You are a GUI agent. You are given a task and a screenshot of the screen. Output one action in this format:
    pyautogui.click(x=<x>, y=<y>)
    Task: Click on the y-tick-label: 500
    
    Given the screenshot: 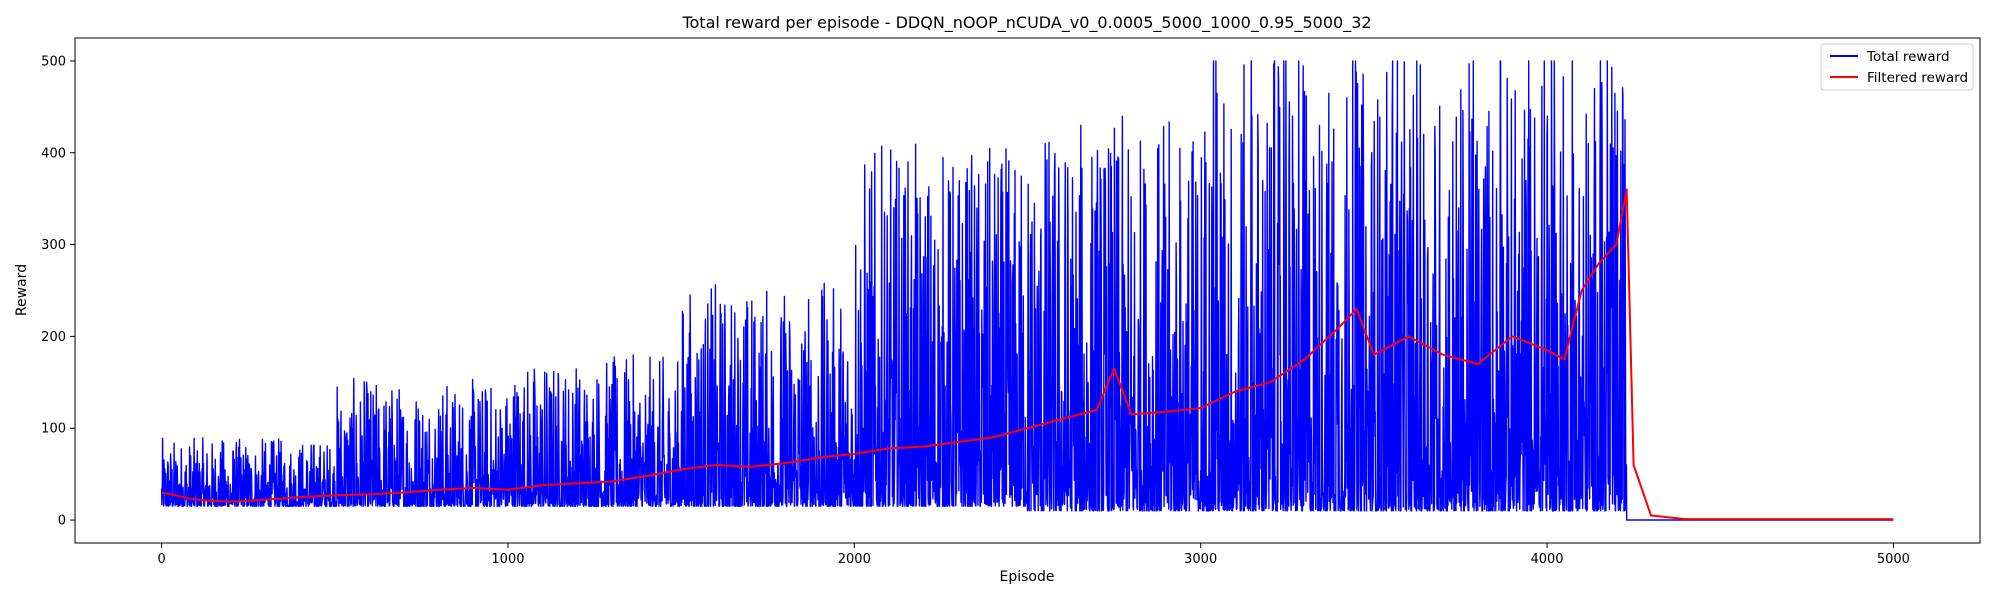 What is the action you would take?
    pyautogui.click(x=53, y=61)
    